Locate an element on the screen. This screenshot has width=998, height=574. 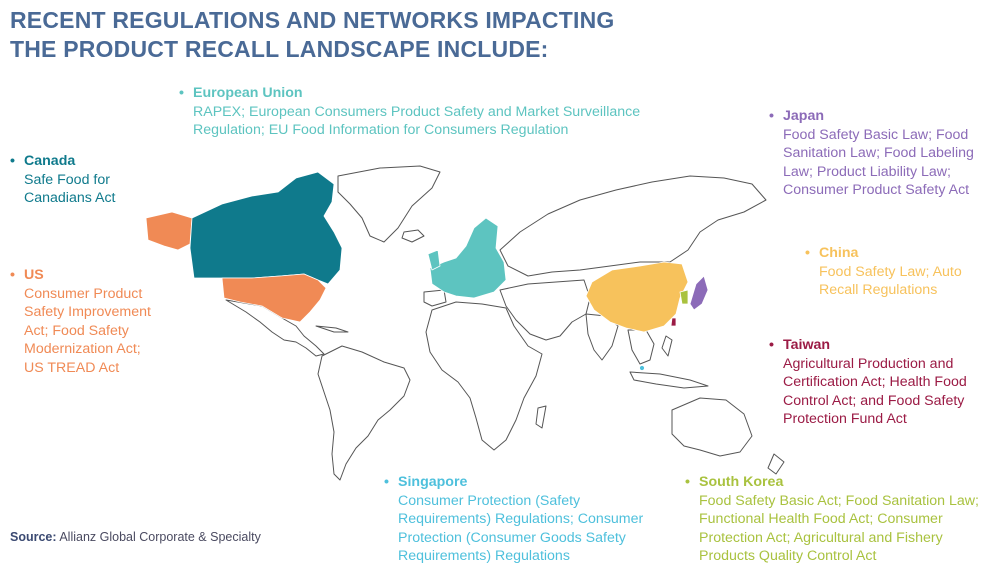
uk-shape is located at coordinates (434, 260).